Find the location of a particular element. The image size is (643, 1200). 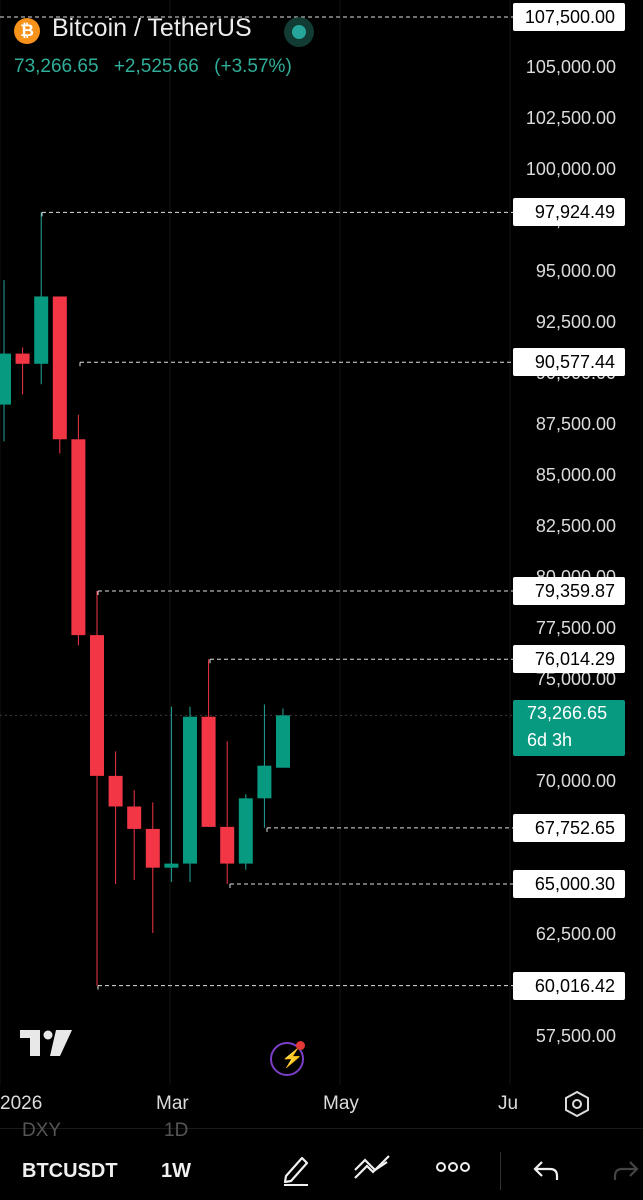

price-summary: 73,266.65 +2,525.66 (+3.57%) is located at coordinates (158, 67).